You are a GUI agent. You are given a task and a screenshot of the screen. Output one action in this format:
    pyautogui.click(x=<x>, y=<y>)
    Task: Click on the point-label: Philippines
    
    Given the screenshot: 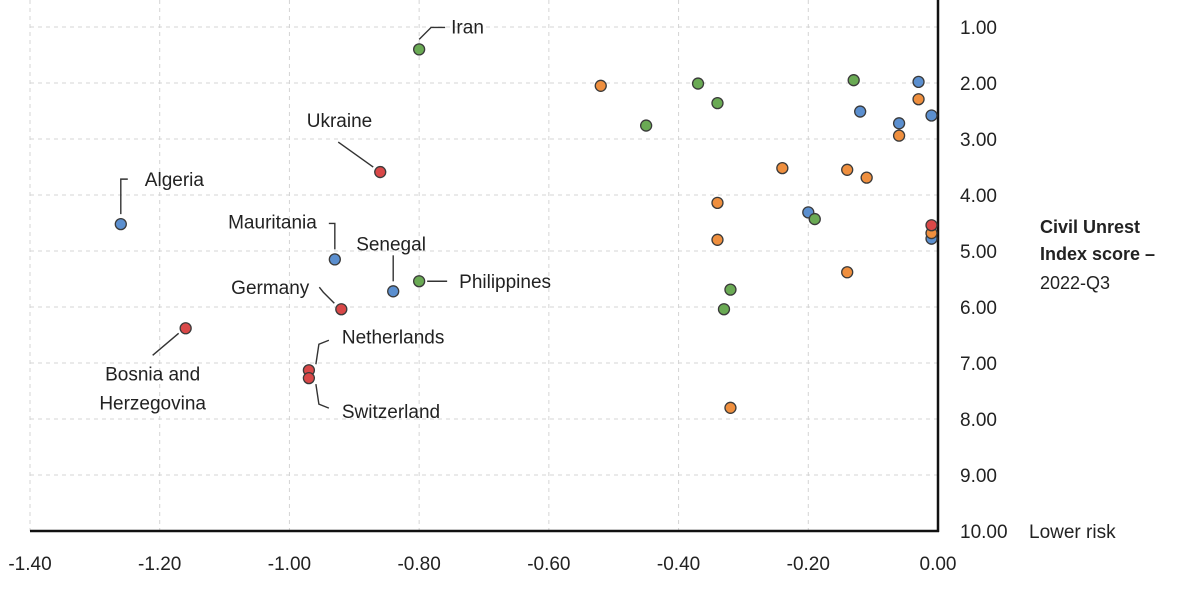 What is the action you would take?
    pyautogui.click(x=505, y=282)
    